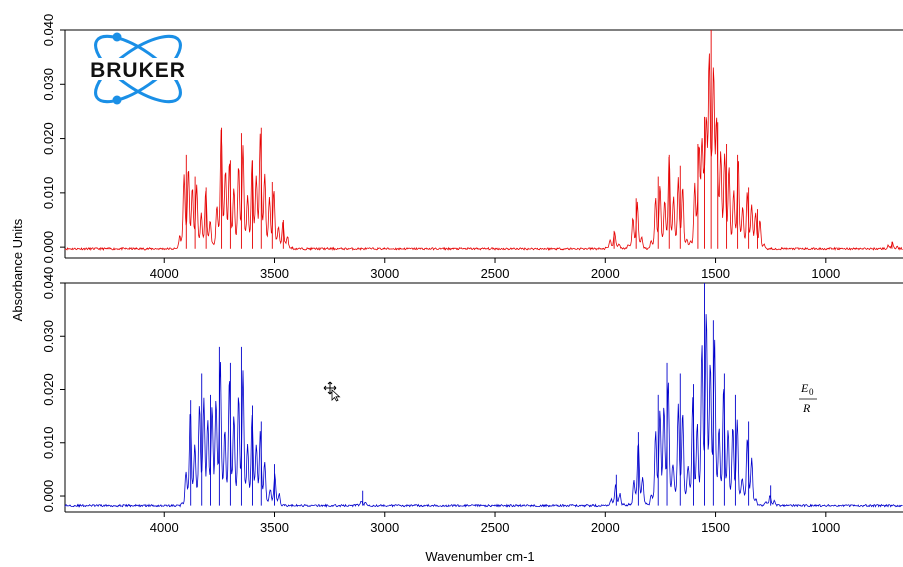 This screenshot has height=567, width=903. What do you see at coordinates (479, 556) in the screenshot?
I see `x-axis-title: Wavenumber cm-1` at bounding box center [479, 556].